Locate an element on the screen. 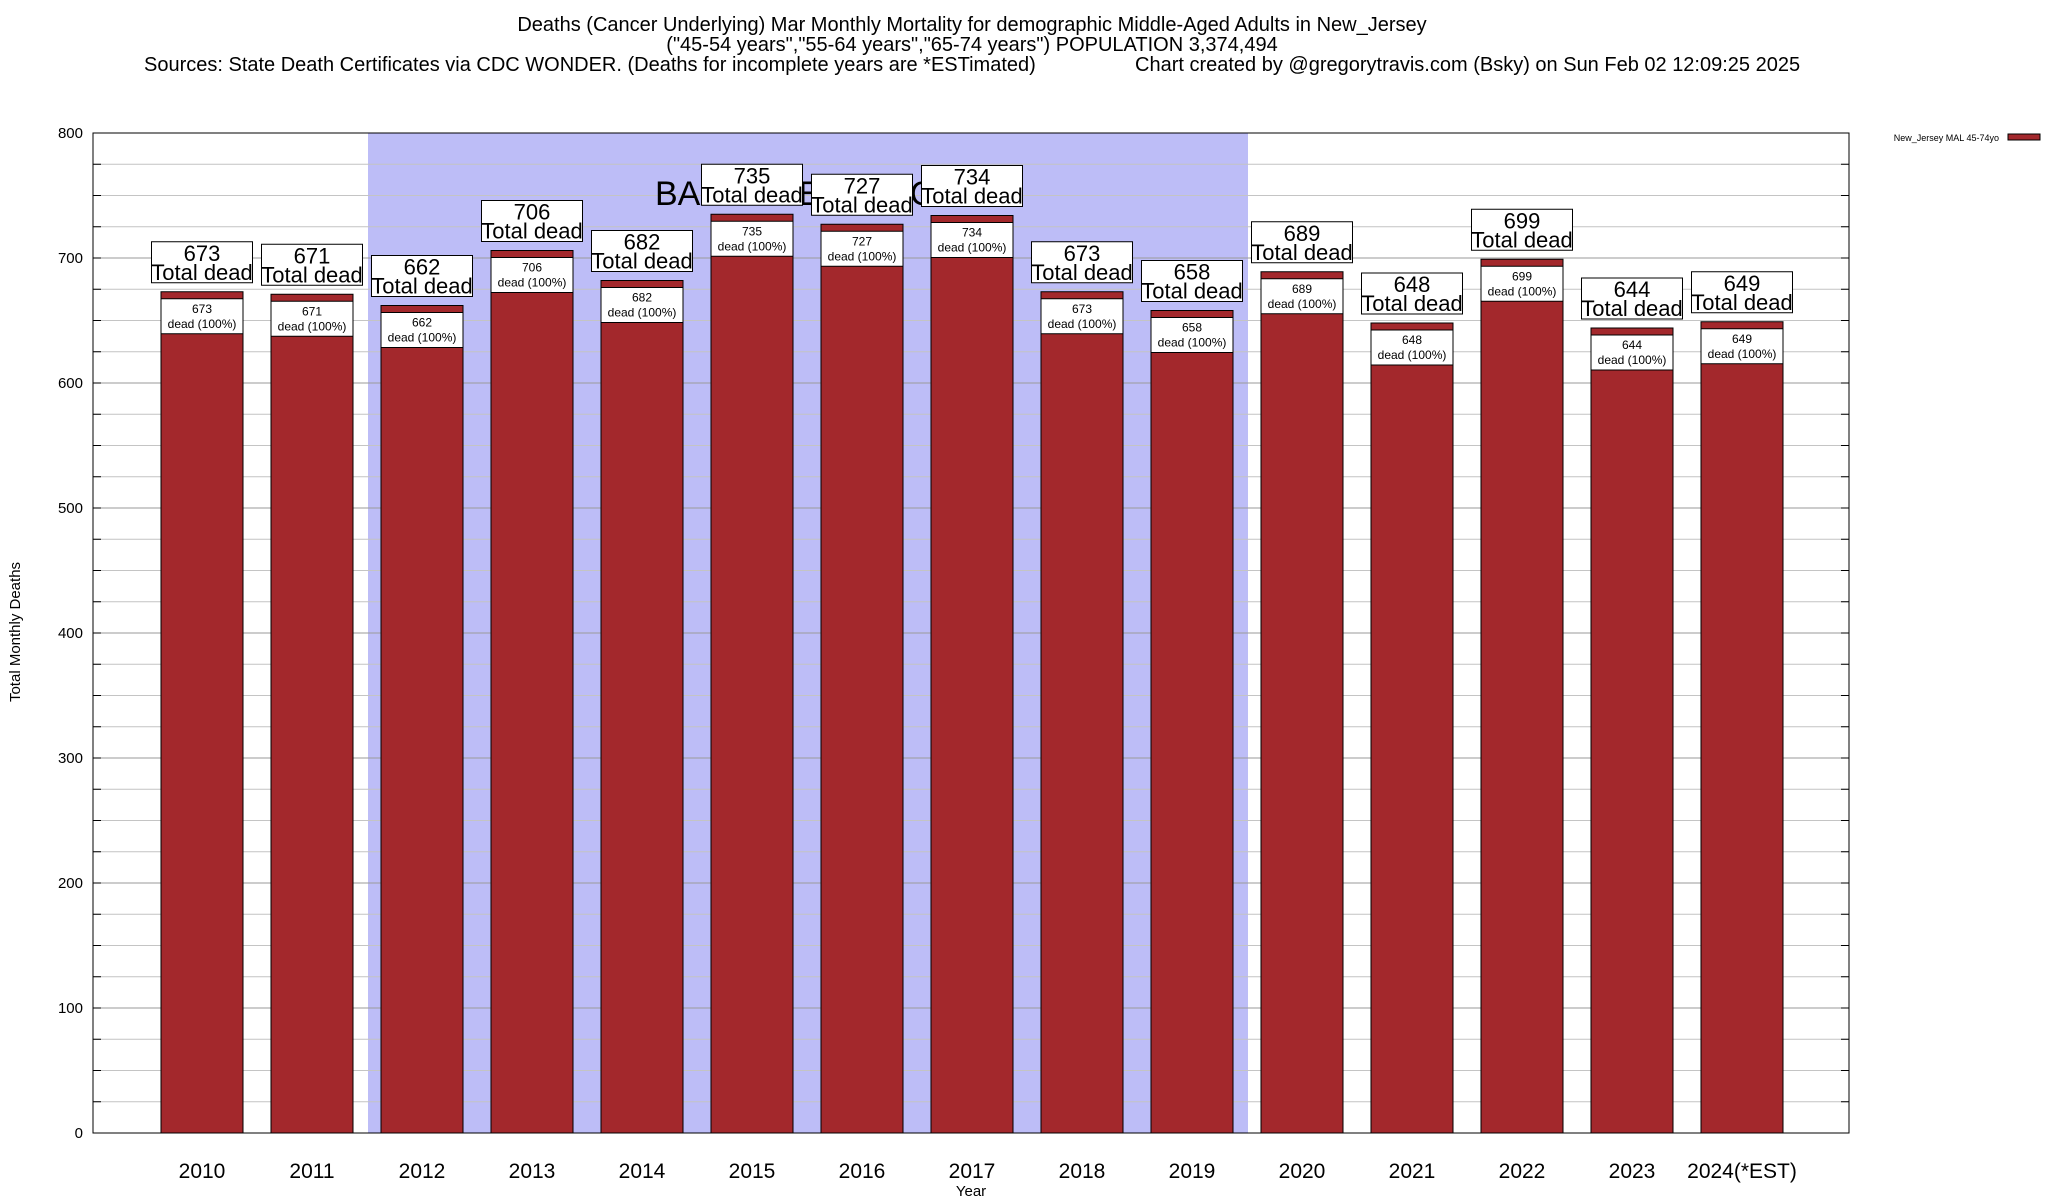  legend-label: New_Jersey MAL 45-74yo is located at coordinates (1946, 138).